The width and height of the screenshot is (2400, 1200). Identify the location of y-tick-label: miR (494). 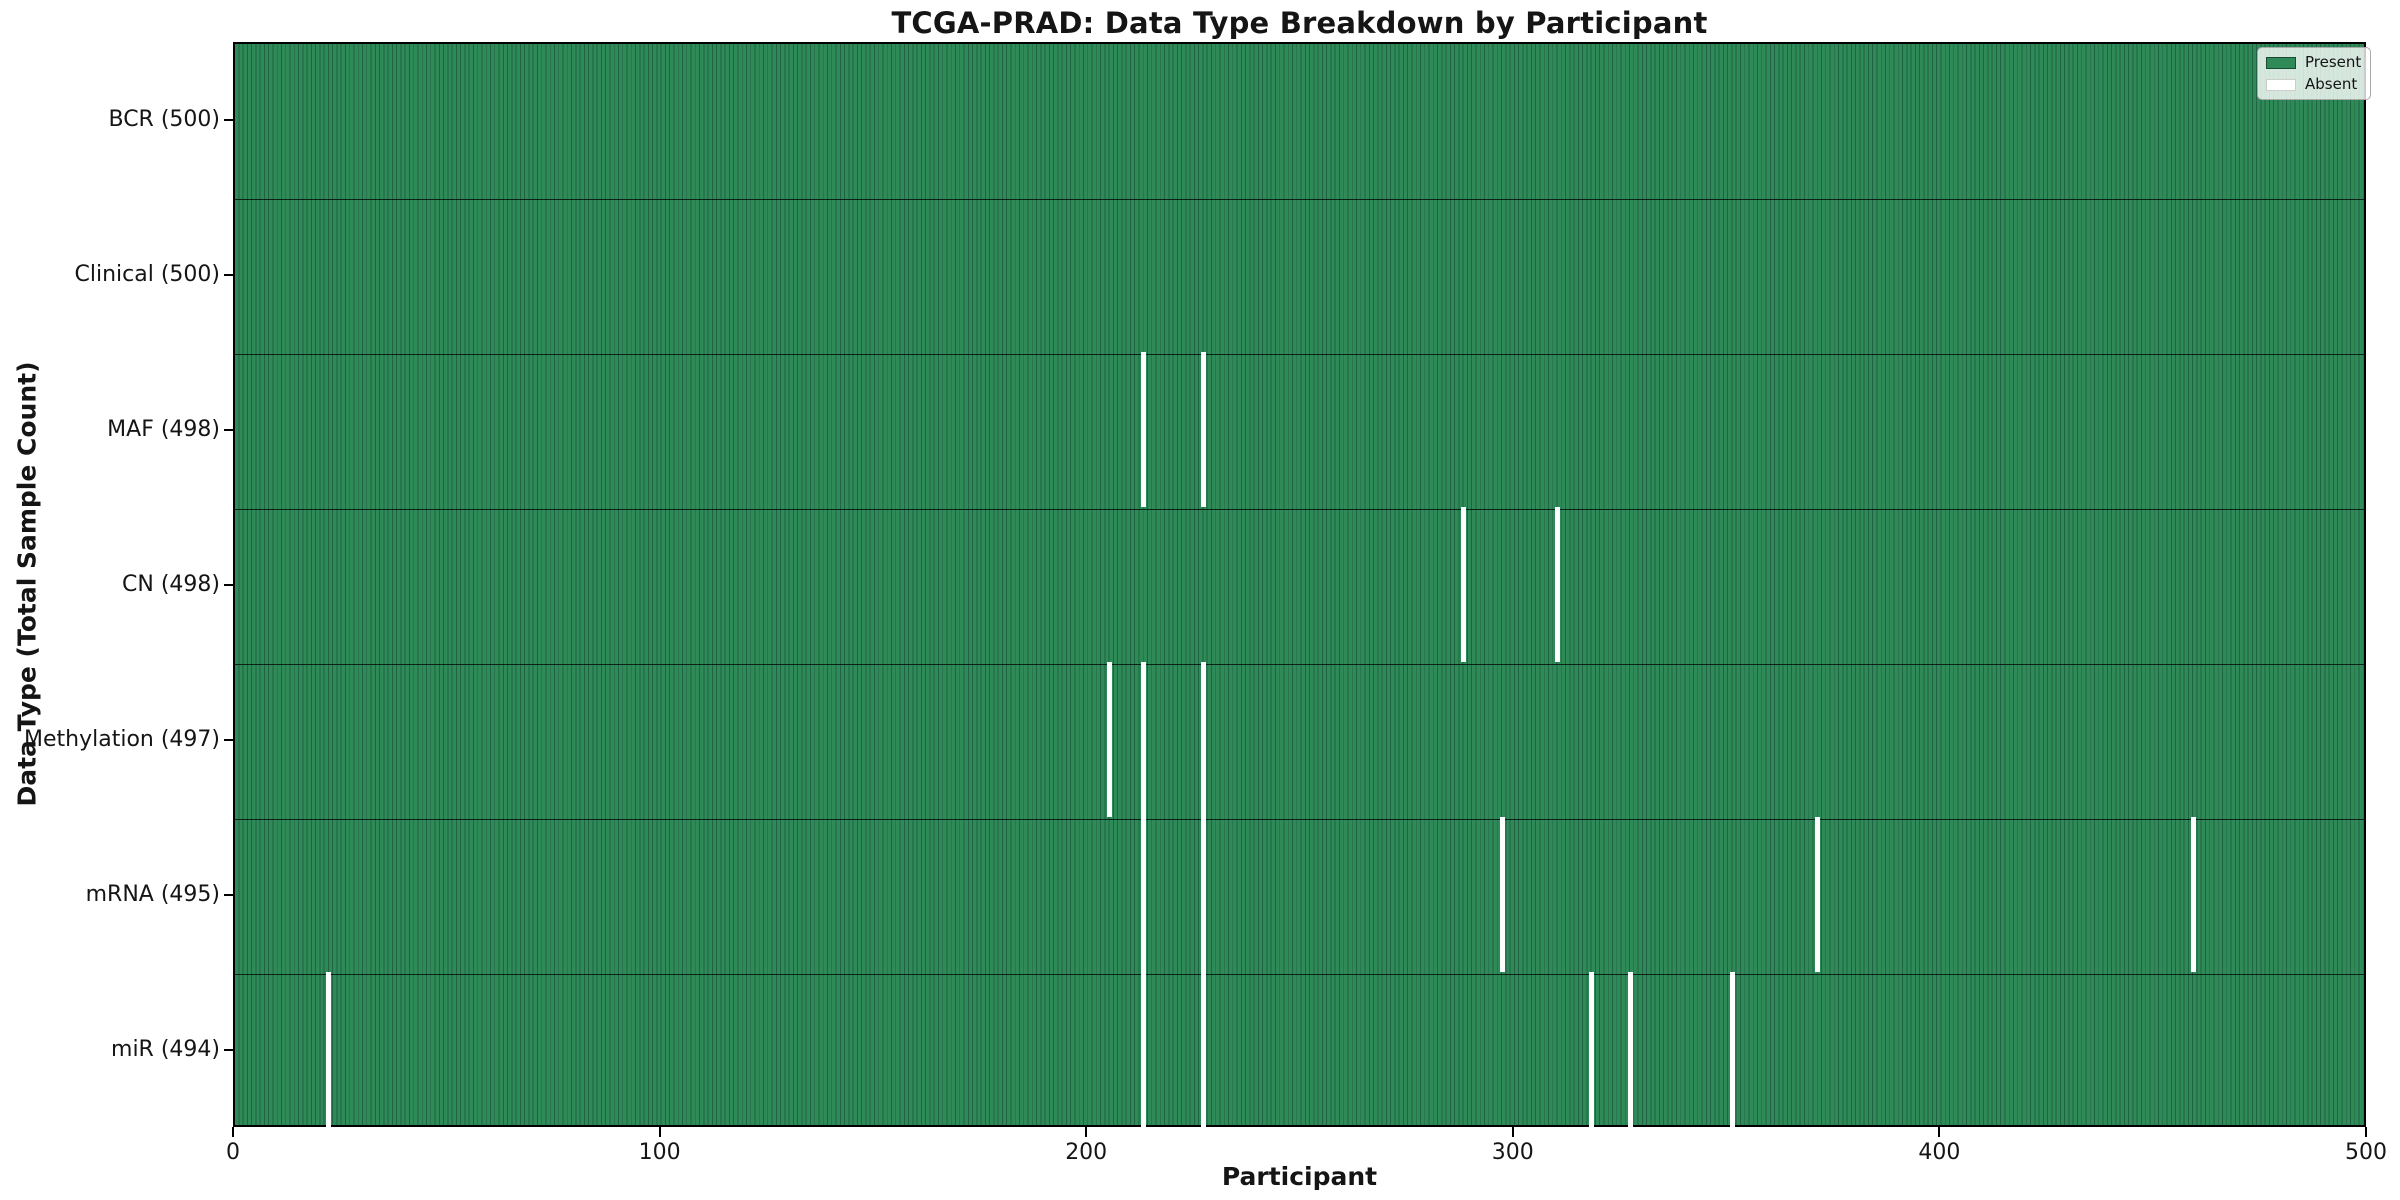
(165, 1049).